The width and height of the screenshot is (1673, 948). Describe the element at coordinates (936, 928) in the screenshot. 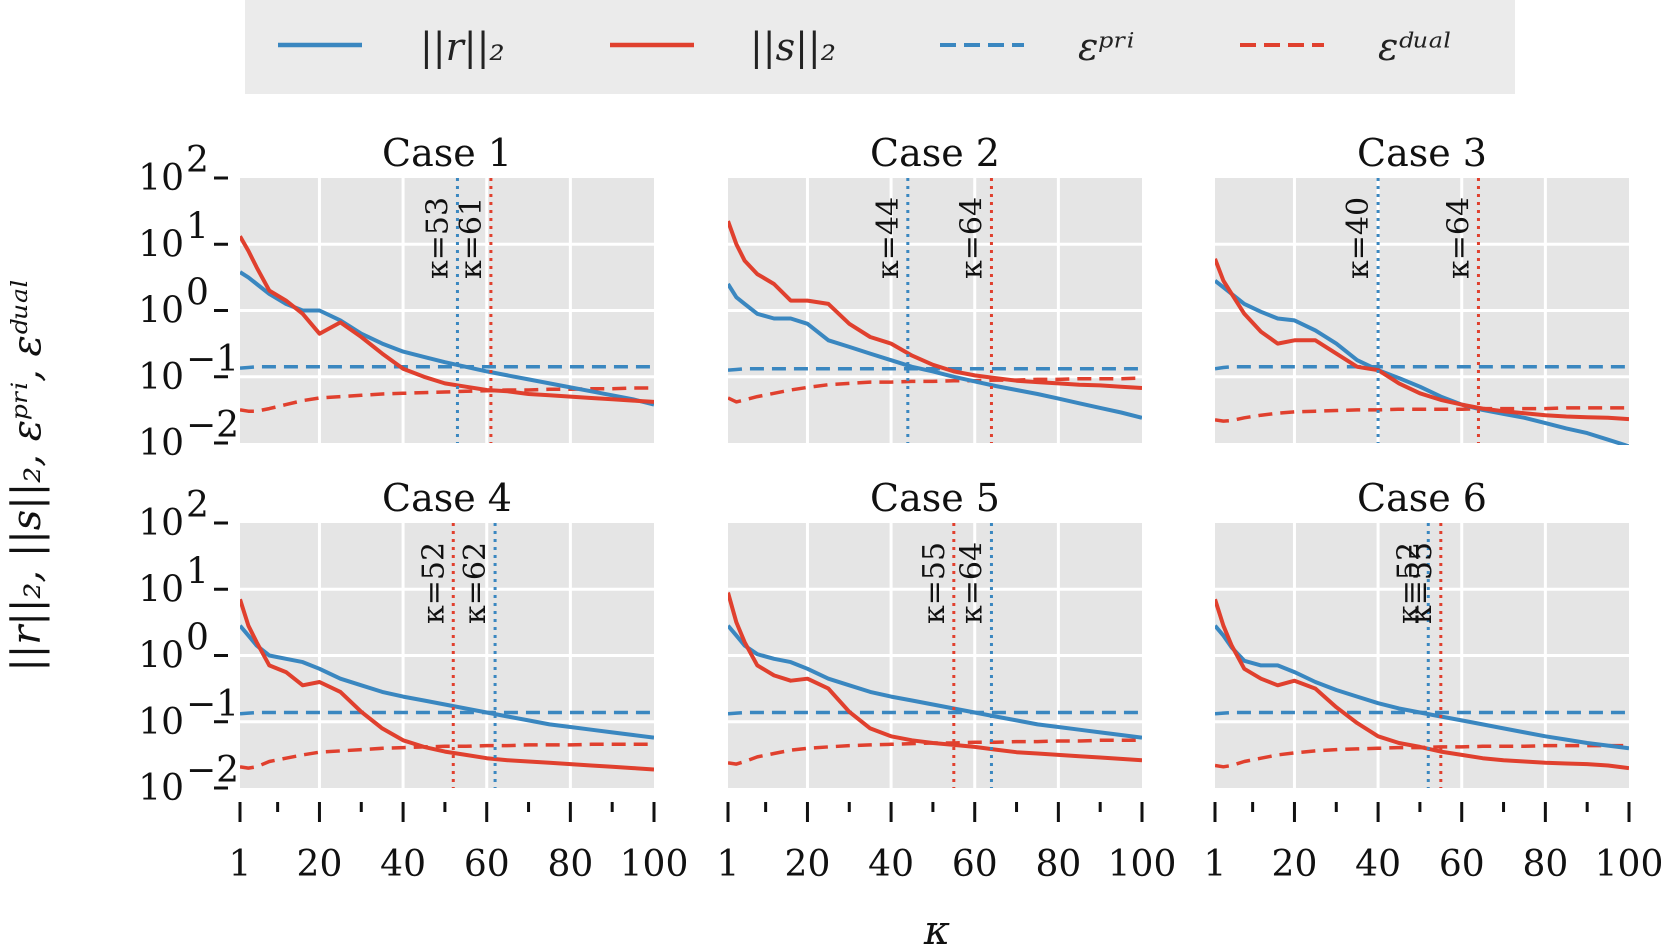

I see `x-axis-label: κ` at that location.